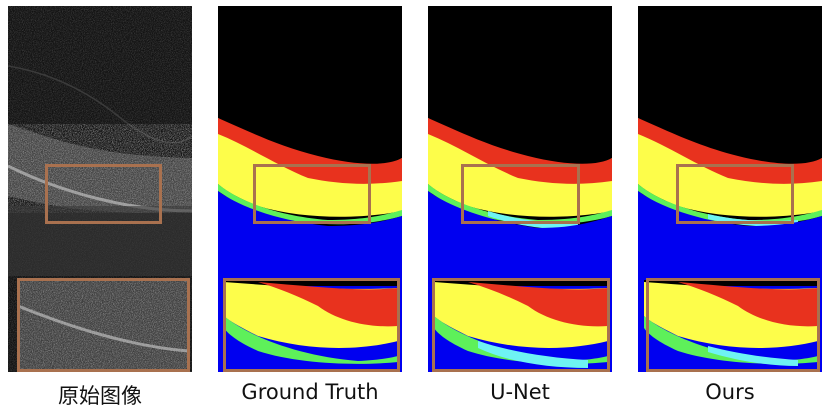 This screenshot has width=830, height=416. I want to click on caption-original: 原始图像, so click(100, 396).